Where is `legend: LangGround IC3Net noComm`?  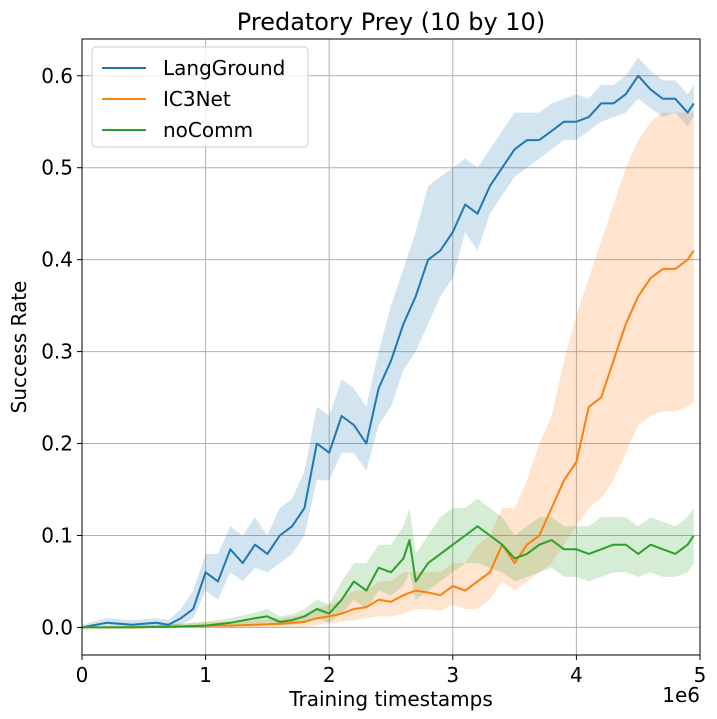 legend: LangGround IC3Net noComm is located at coordinates (200, 97).